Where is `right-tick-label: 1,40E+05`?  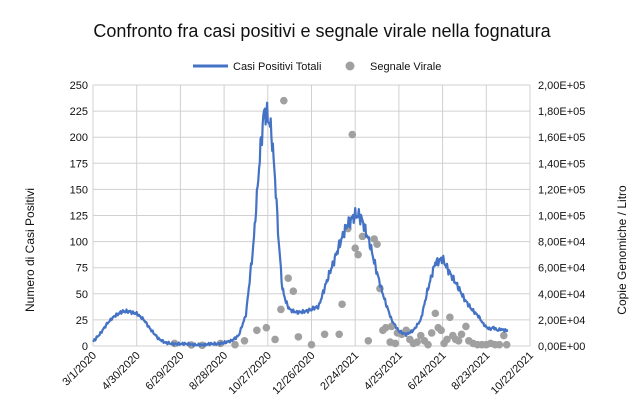 right-tick-label: 1,40E+05 is located at coordinates (561, 164).